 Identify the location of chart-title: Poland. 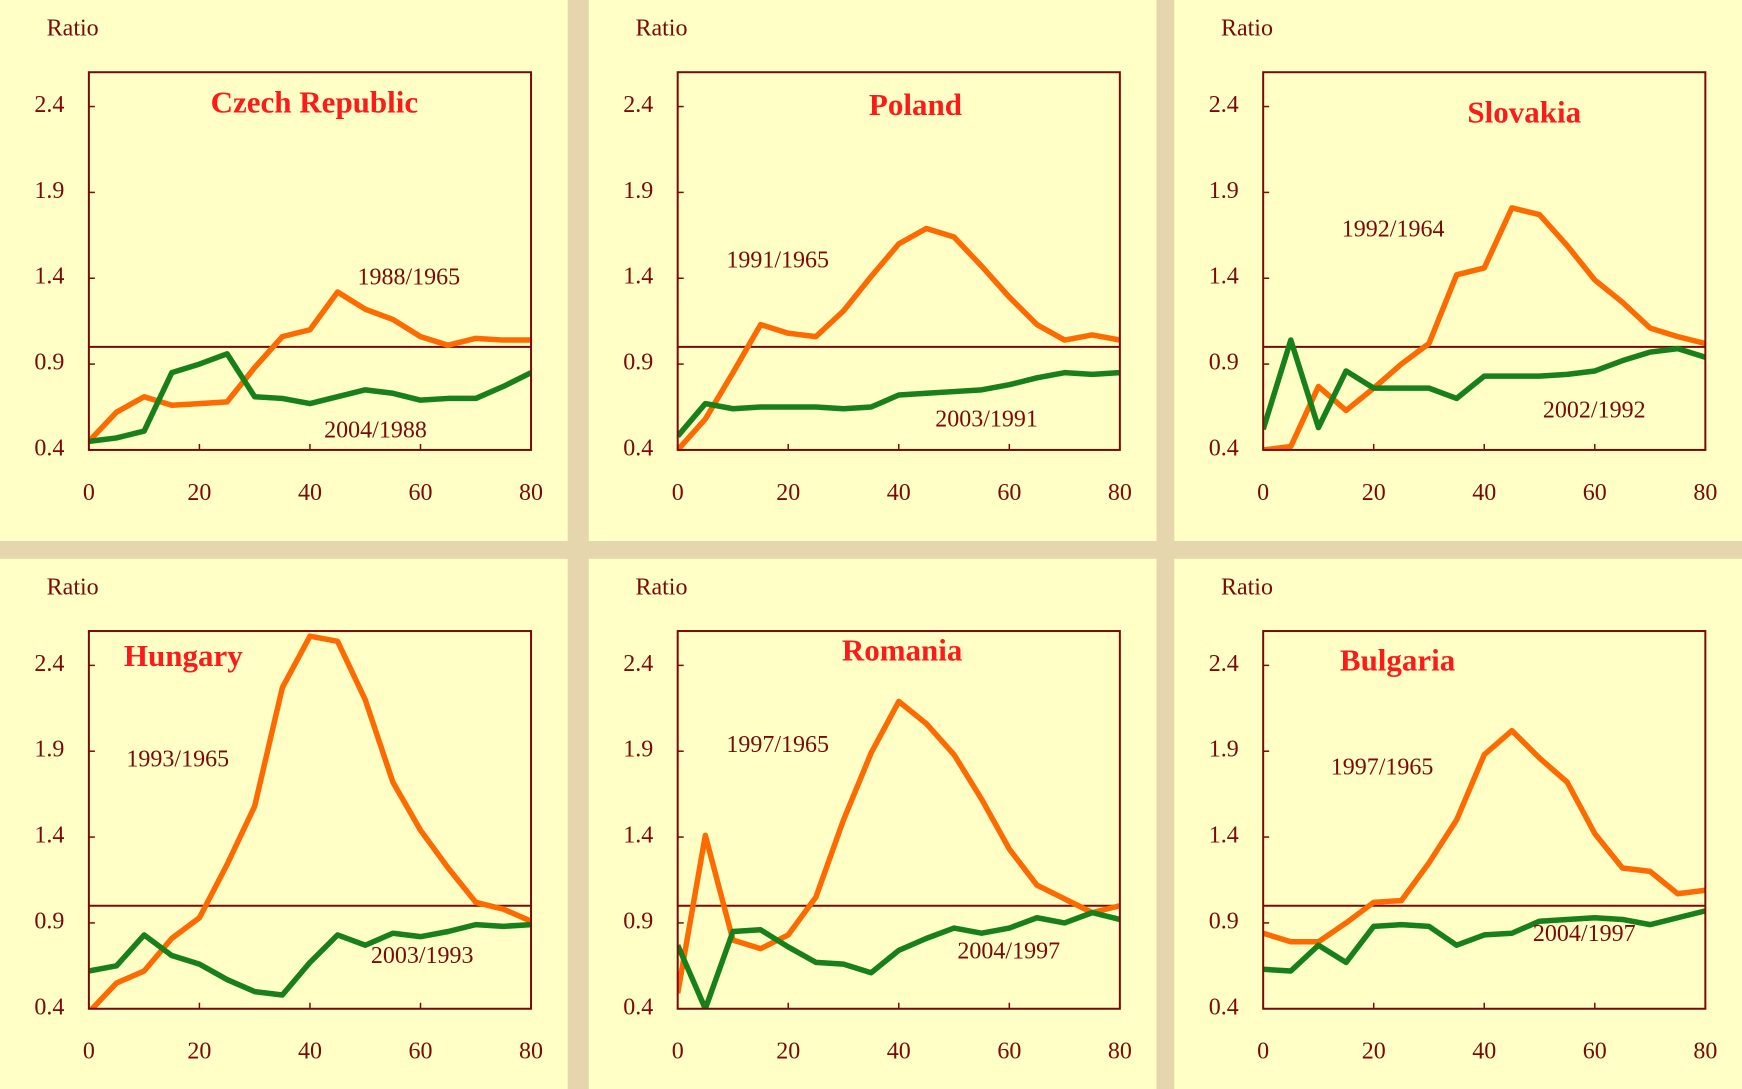
(915, 104).